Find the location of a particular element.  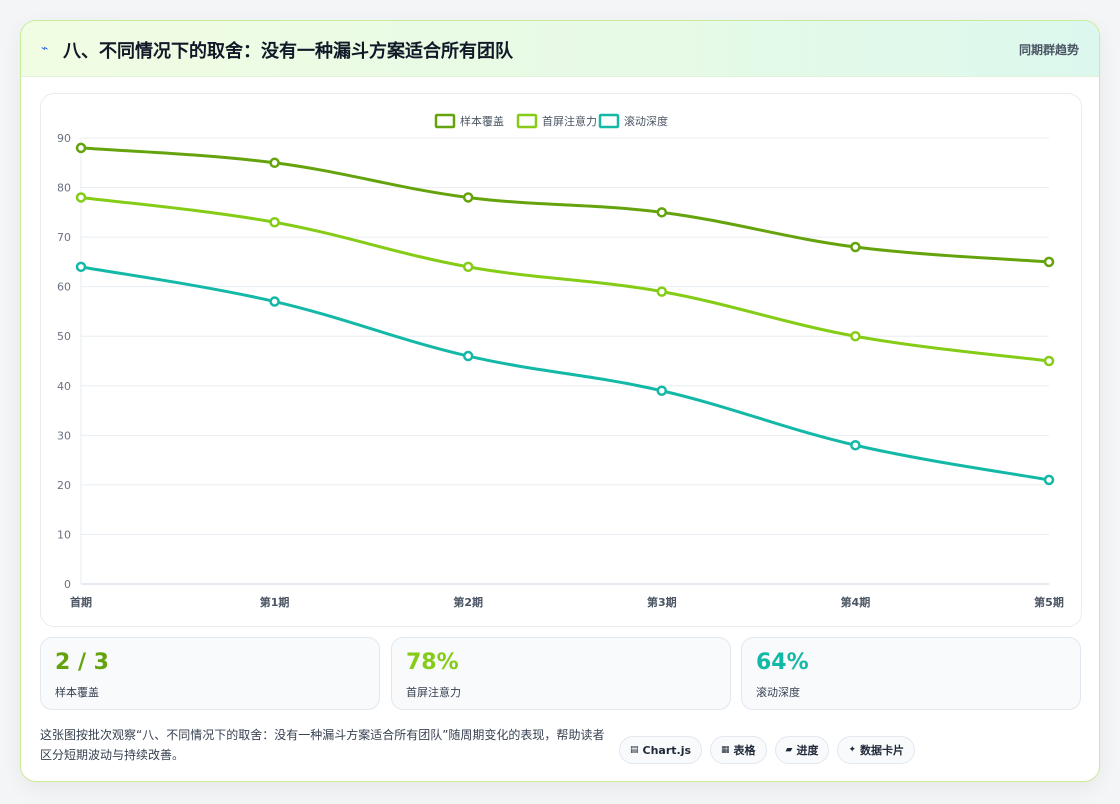

stat-value: 2 / 3 is located at coordinates (82, 662).